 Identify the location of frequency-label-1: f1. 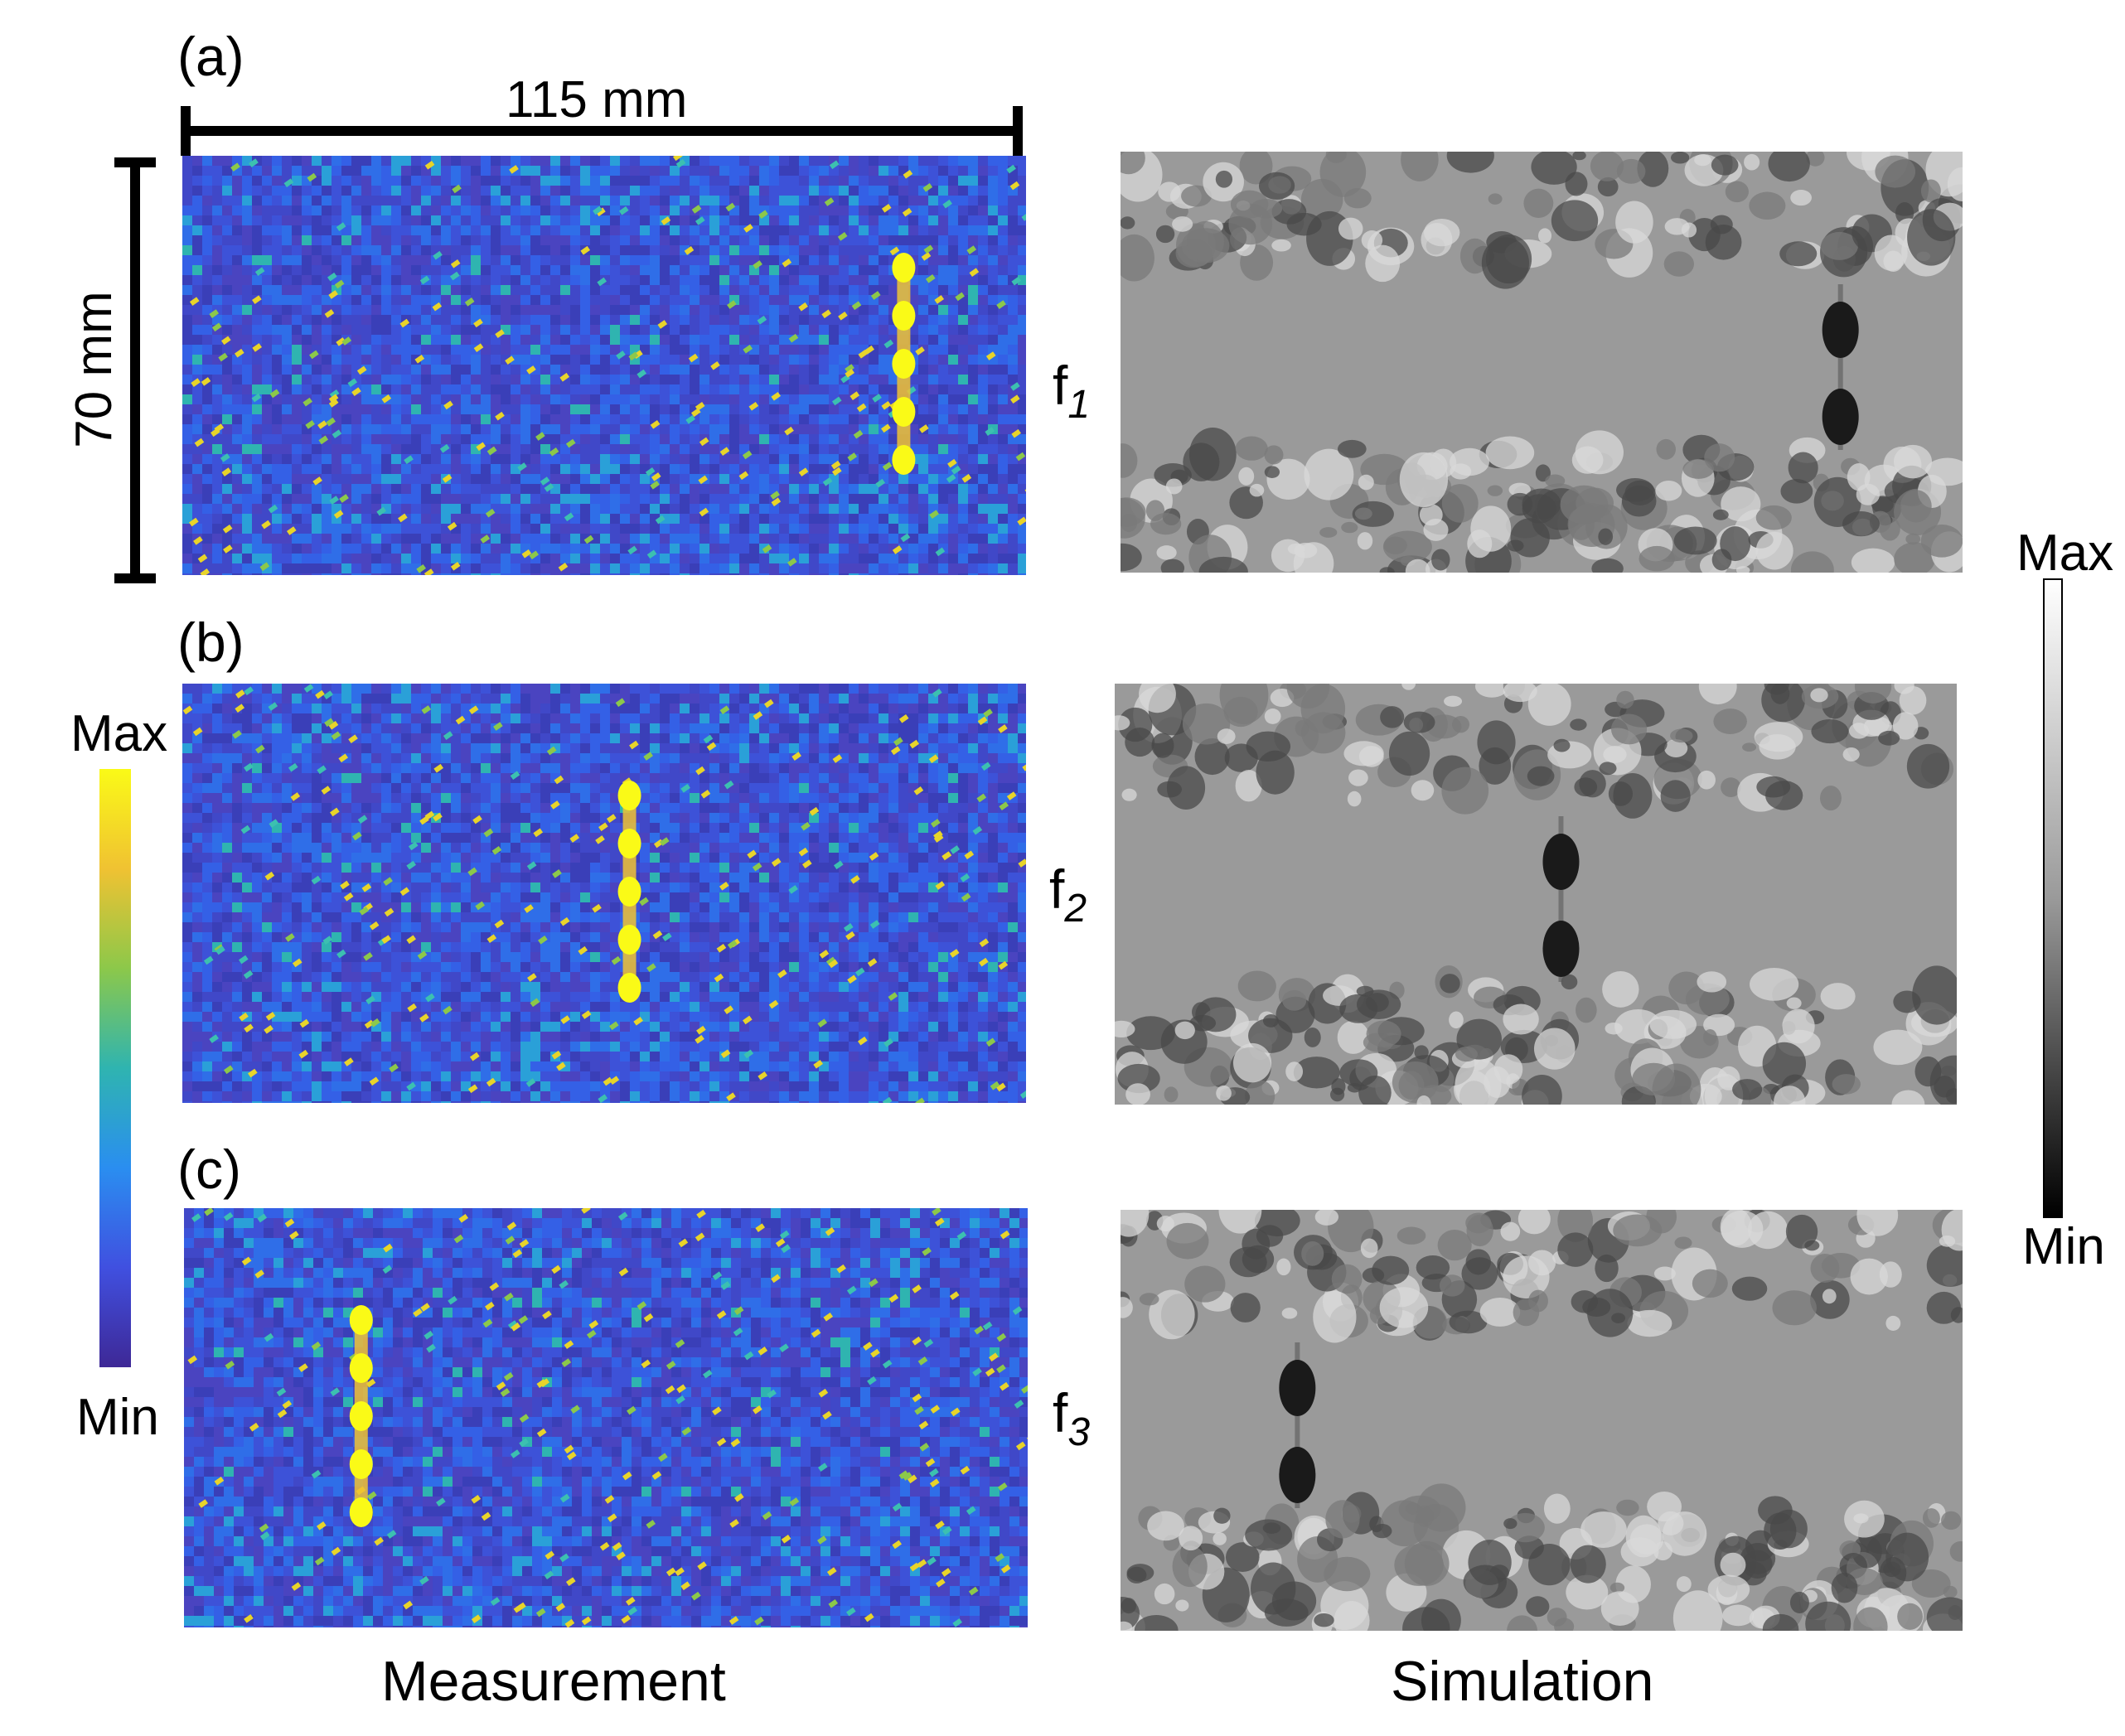
(1071, 390).